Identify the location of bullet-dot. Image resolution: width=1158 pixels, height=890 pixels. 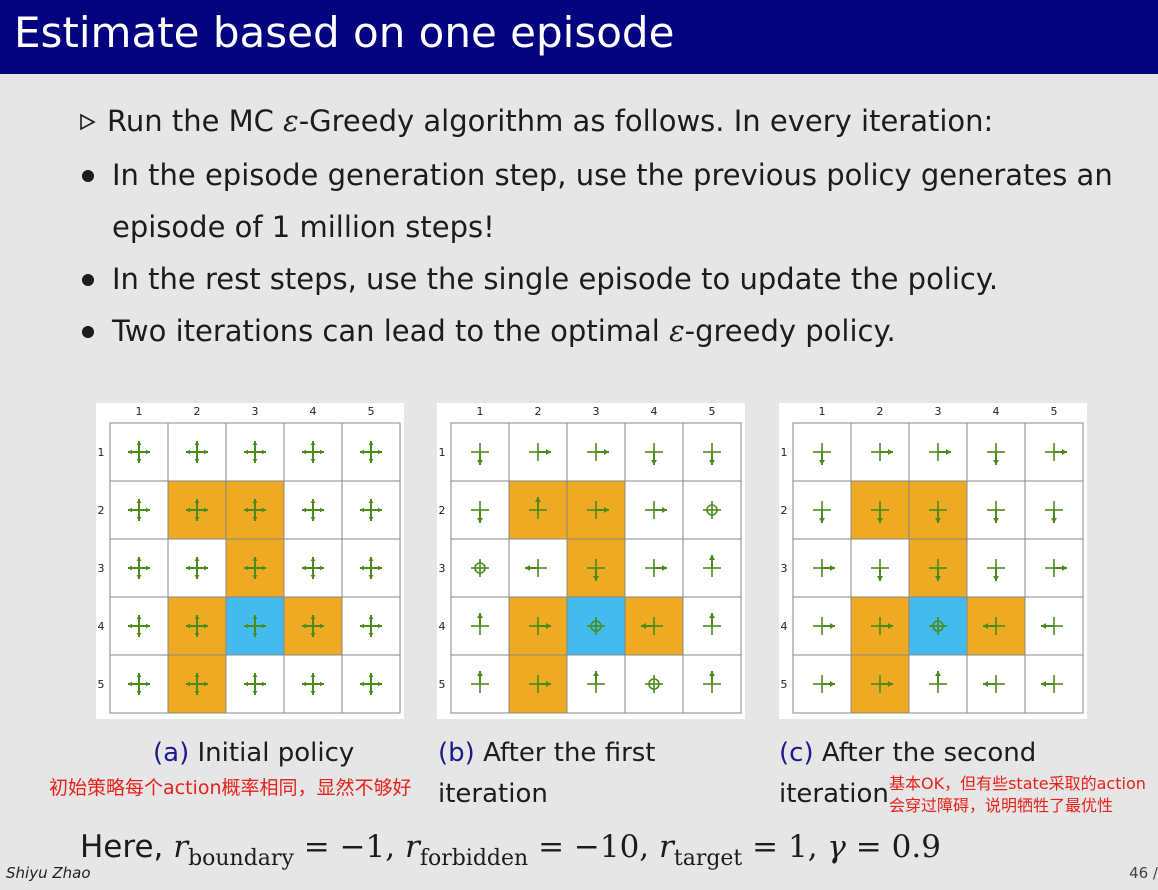
(88, 280).